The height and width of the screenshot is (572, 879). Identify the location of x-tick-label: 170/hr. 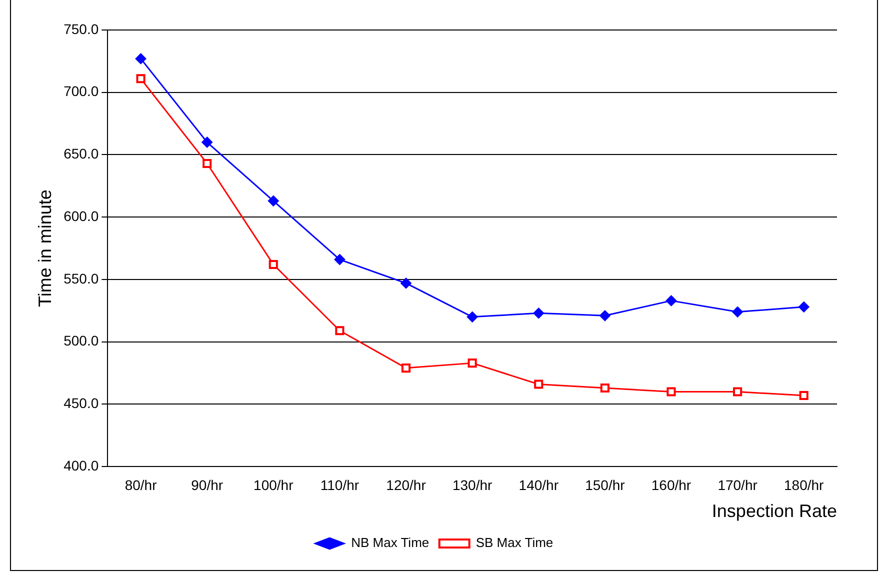
(738, 484).